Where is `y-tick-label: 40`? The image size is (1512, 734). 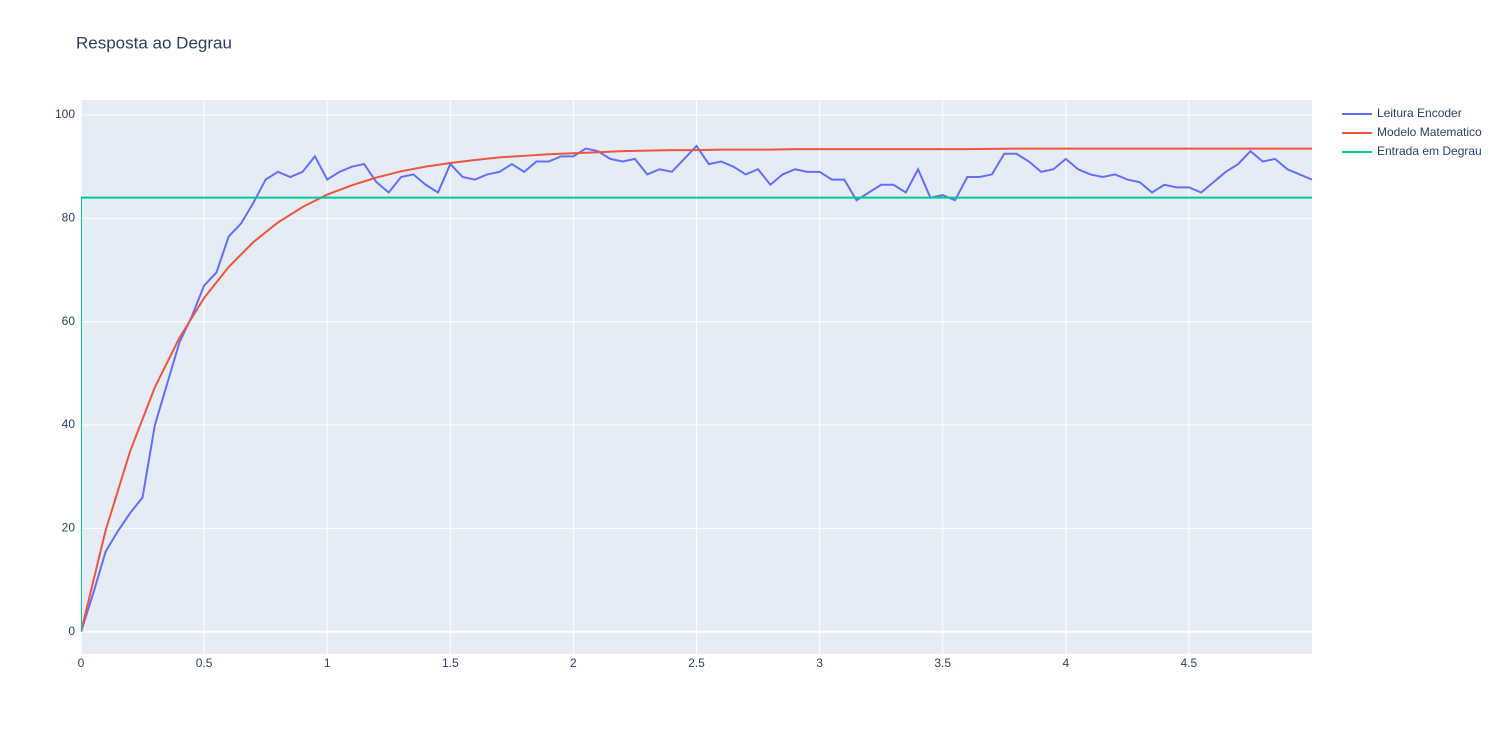 y-tick-label: 40 is located at coordinates (69, 424).